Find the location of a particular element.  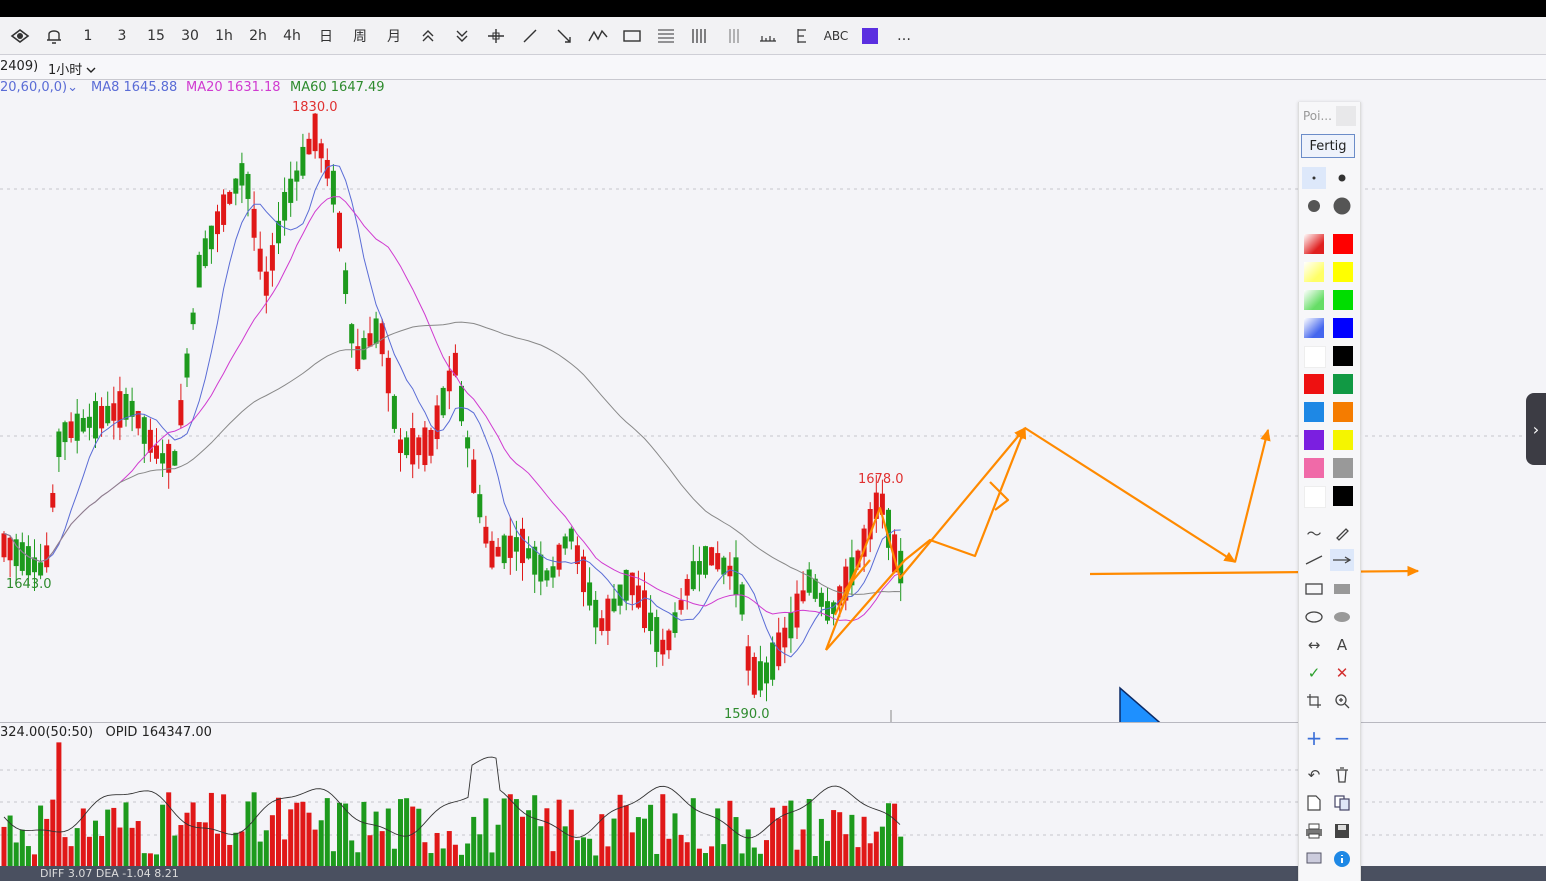

freehand-icon: 〜 is located at coordinates (1314, 533).